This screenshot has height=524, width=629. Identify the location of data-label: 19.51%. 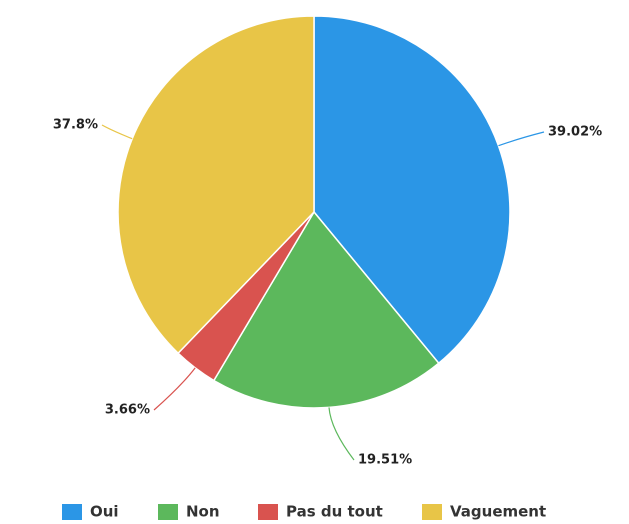
(385, 460).